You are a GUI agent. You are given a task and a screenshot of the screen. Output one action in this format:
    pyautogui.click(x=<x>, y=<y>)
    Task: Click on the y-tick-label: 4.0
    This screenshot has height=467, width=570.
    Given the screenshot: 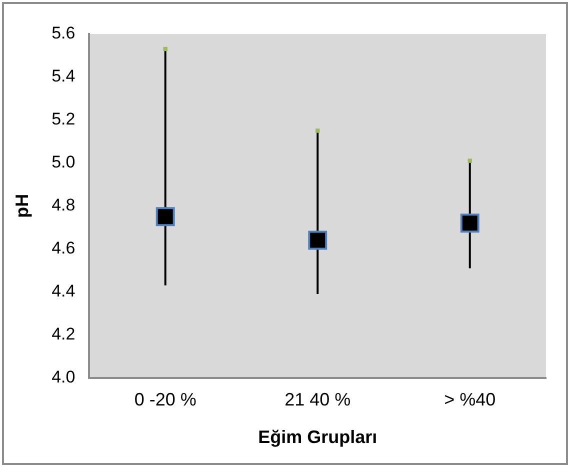 What is the action you would take?
    pyautogui.click(x=64, y=376)
    